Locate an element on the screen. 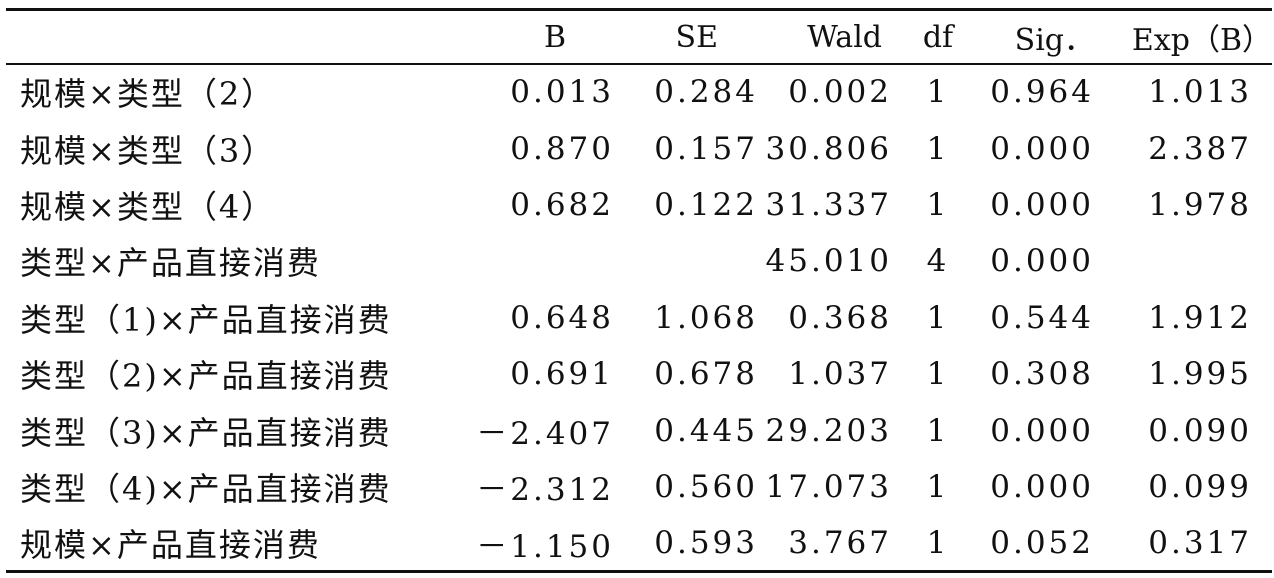  cell-se: 1.068 is located at coordinates (706, 317).